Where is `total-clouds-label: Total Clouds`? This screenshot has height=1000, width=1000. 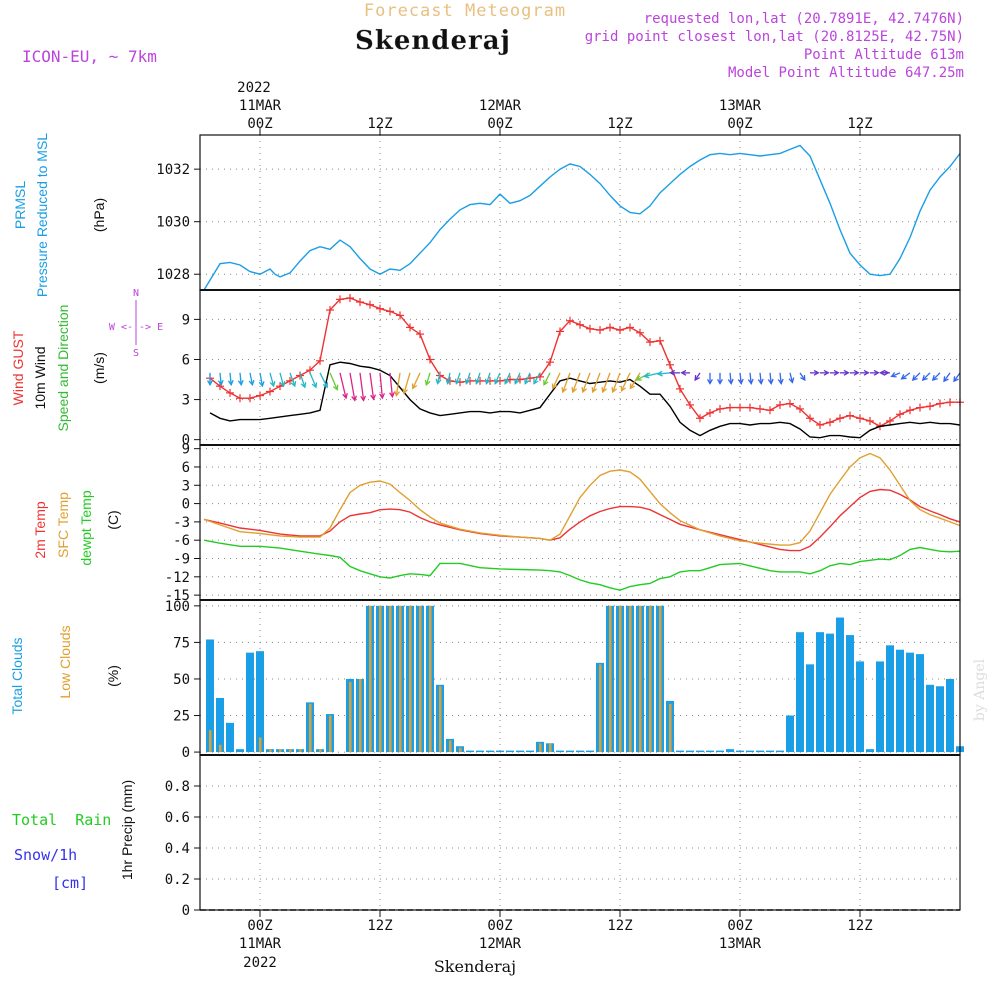 total-clouds-label: Total Clouds is located at coordinates (17, 675).